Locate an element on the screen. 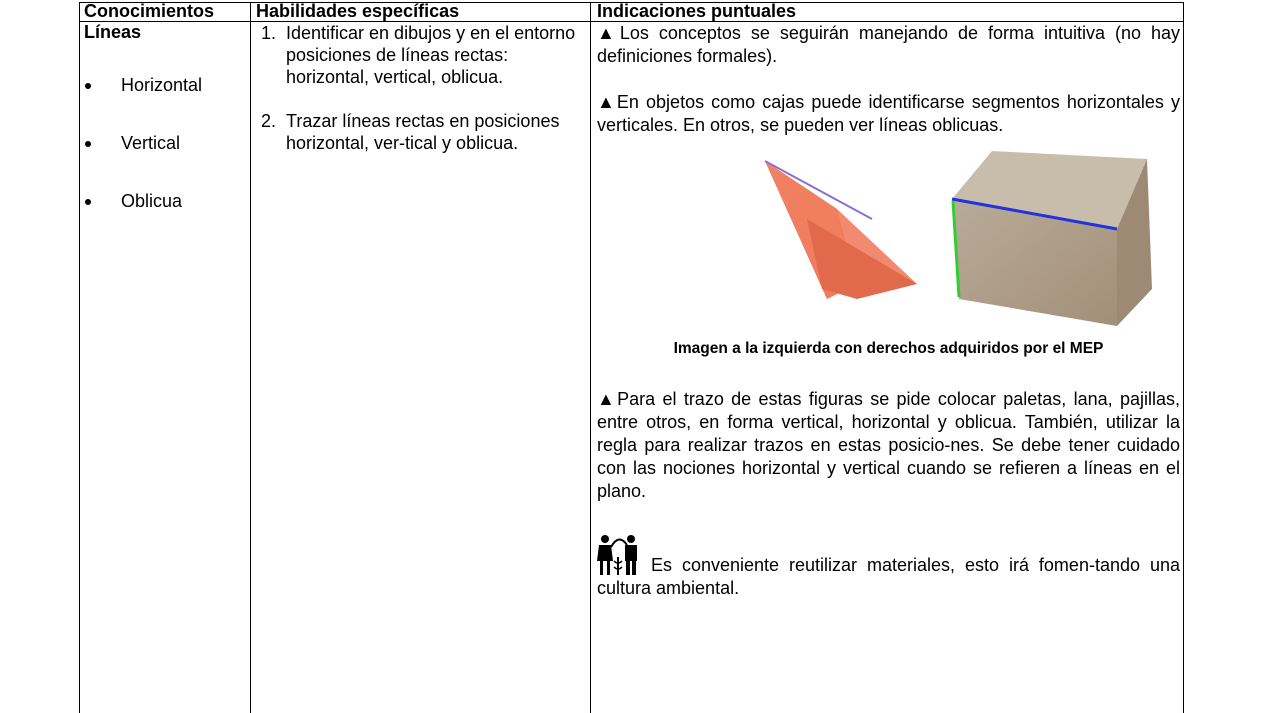  column: Líneas Horizontal Vertical Oblicua is located at coordinates (164, 119).